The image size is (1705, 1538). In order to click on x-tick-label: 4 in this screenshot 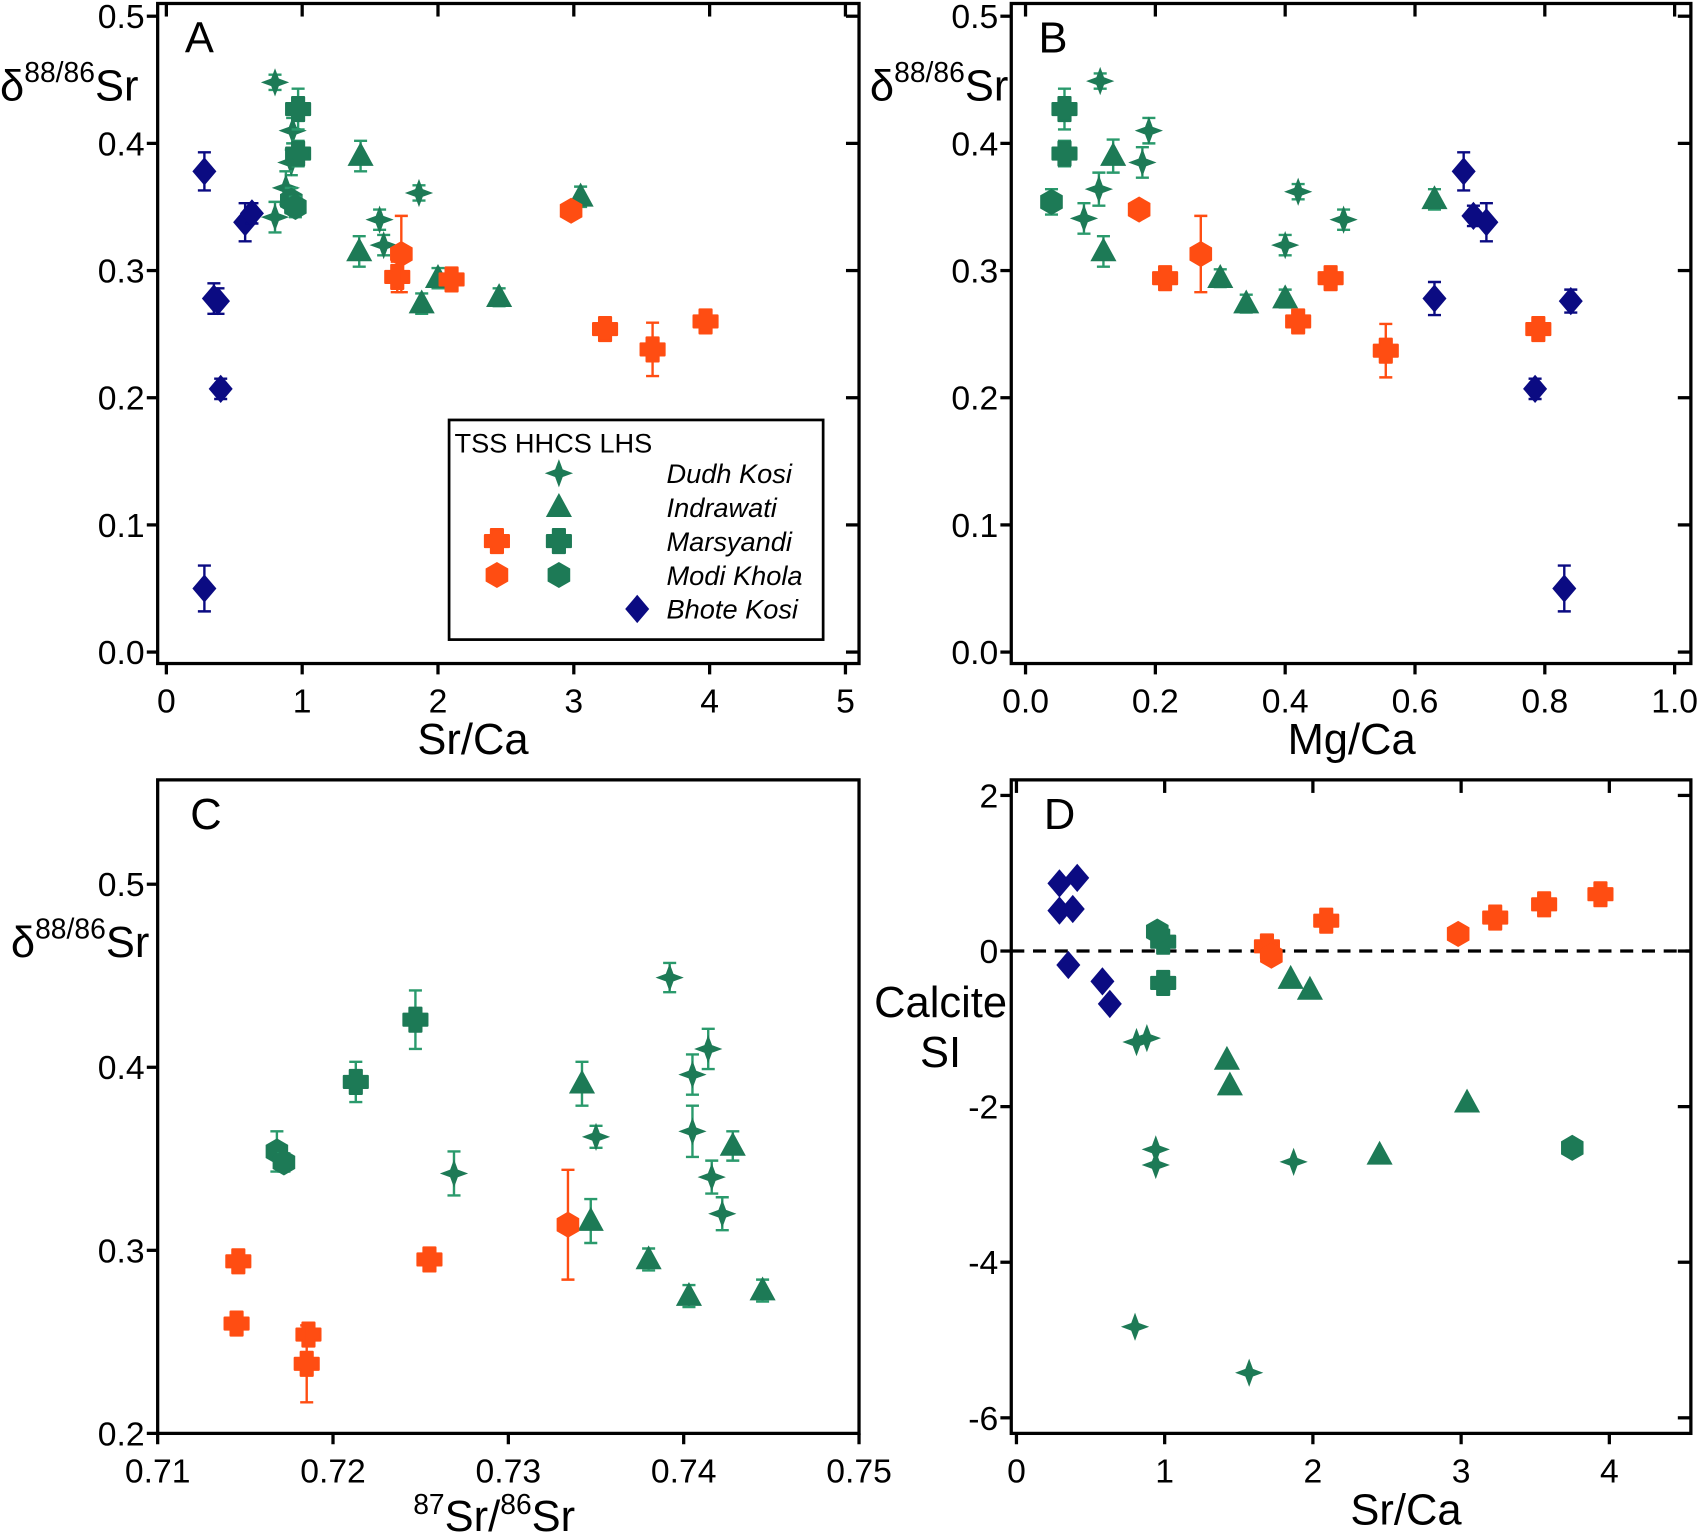, I will do `click(1609, 1471)`.